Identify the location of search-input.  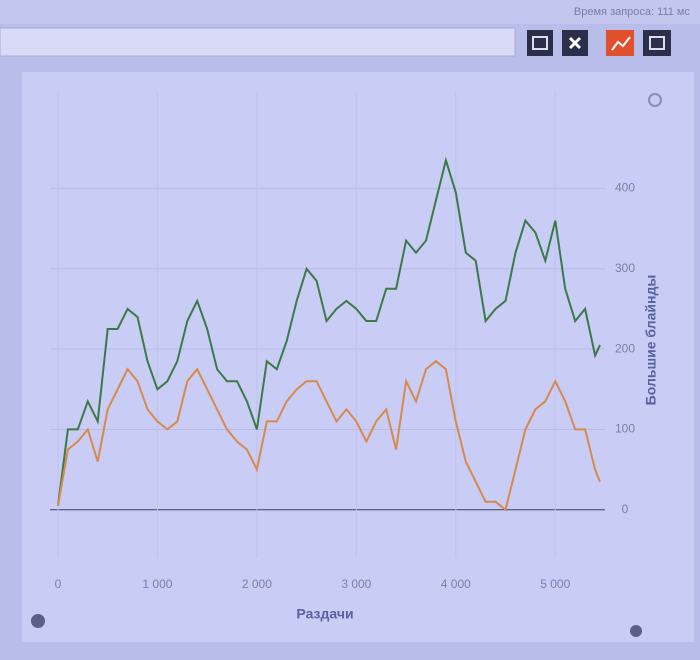
(258, 42).